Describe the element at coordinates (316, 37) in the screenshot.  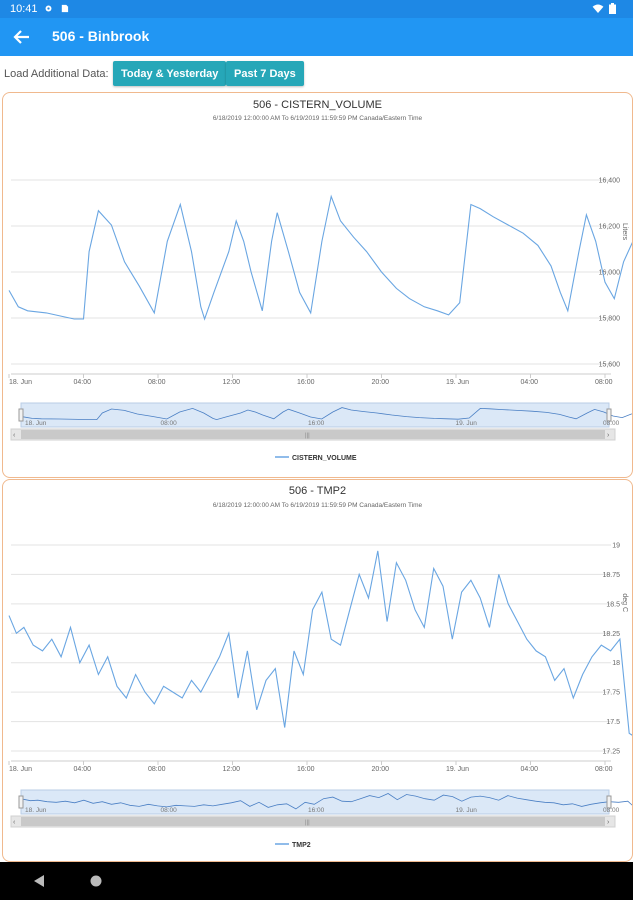
I see `app-bar: 506 - Binbrook` at that location.